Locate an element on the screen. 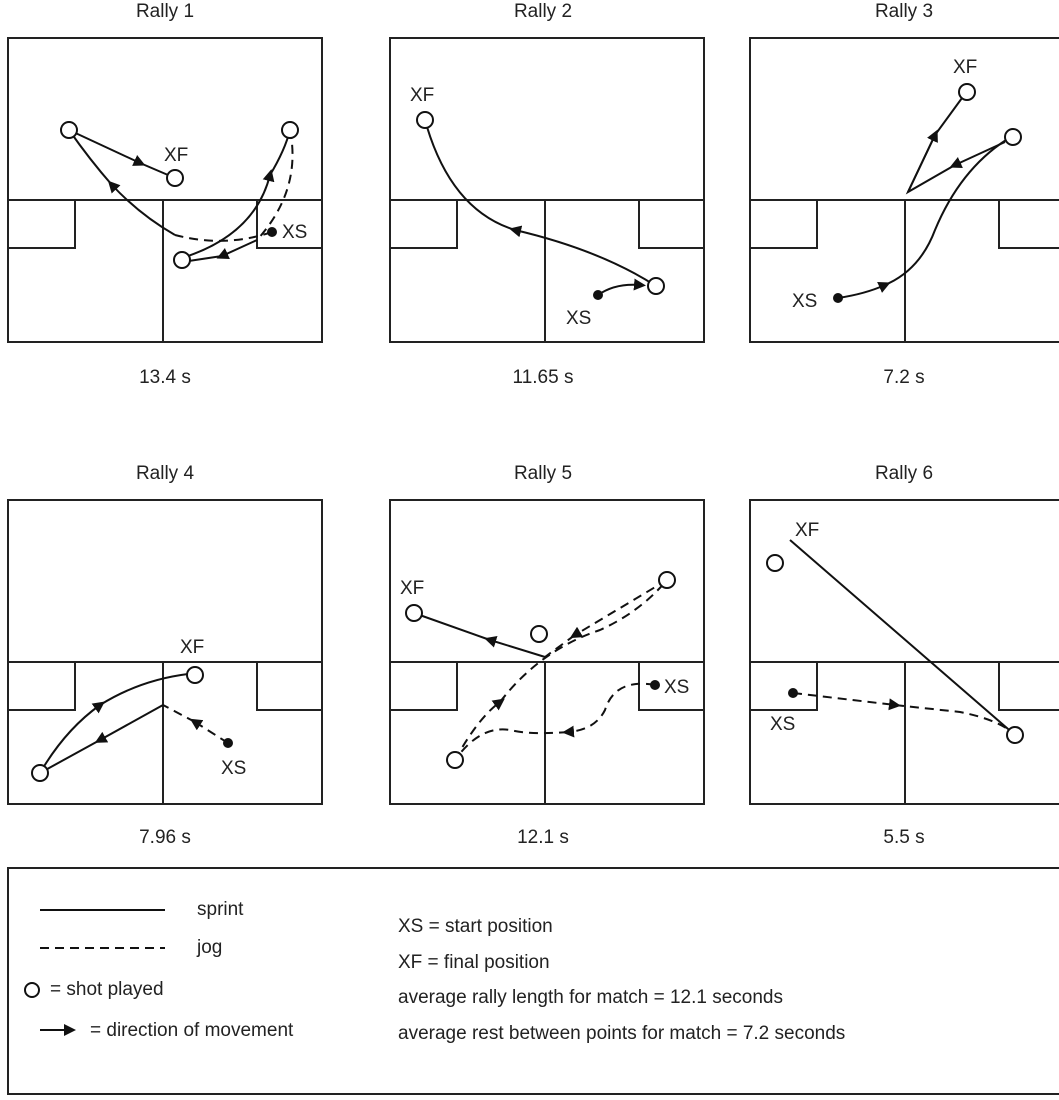  legend-item: = shot played is located at coordinates (107, 989).